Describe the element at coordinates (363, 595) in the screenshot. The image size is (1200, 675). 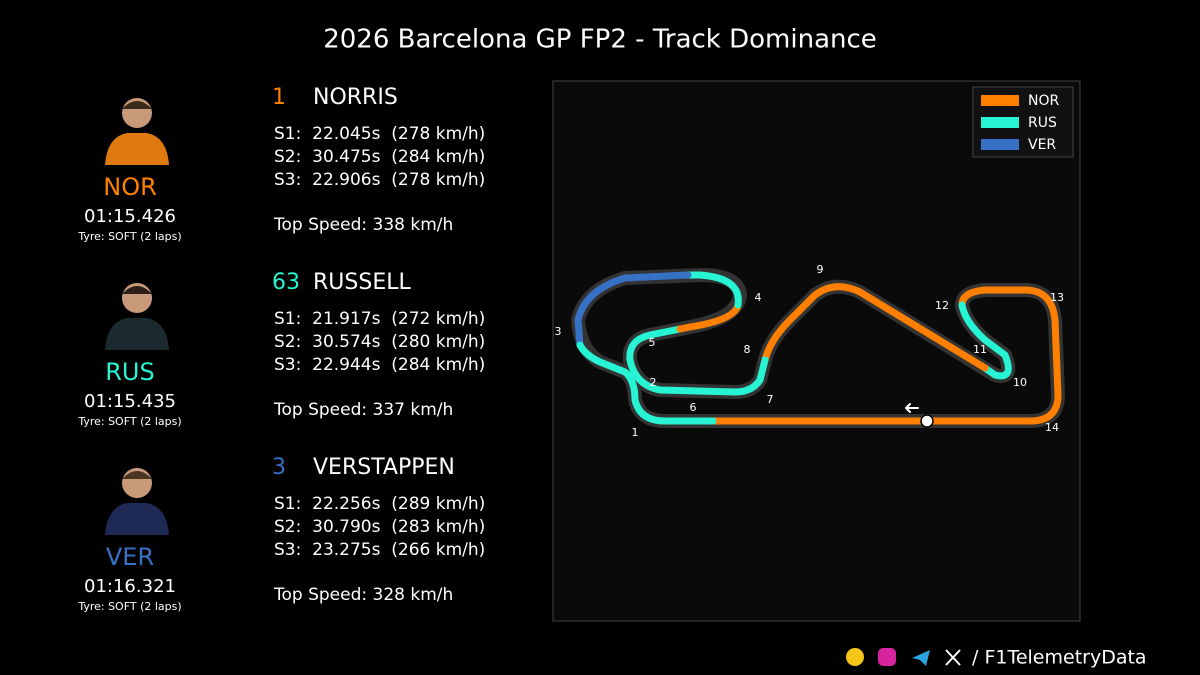
I see `top-speed: Top Speed: 328 km/h` at that location.